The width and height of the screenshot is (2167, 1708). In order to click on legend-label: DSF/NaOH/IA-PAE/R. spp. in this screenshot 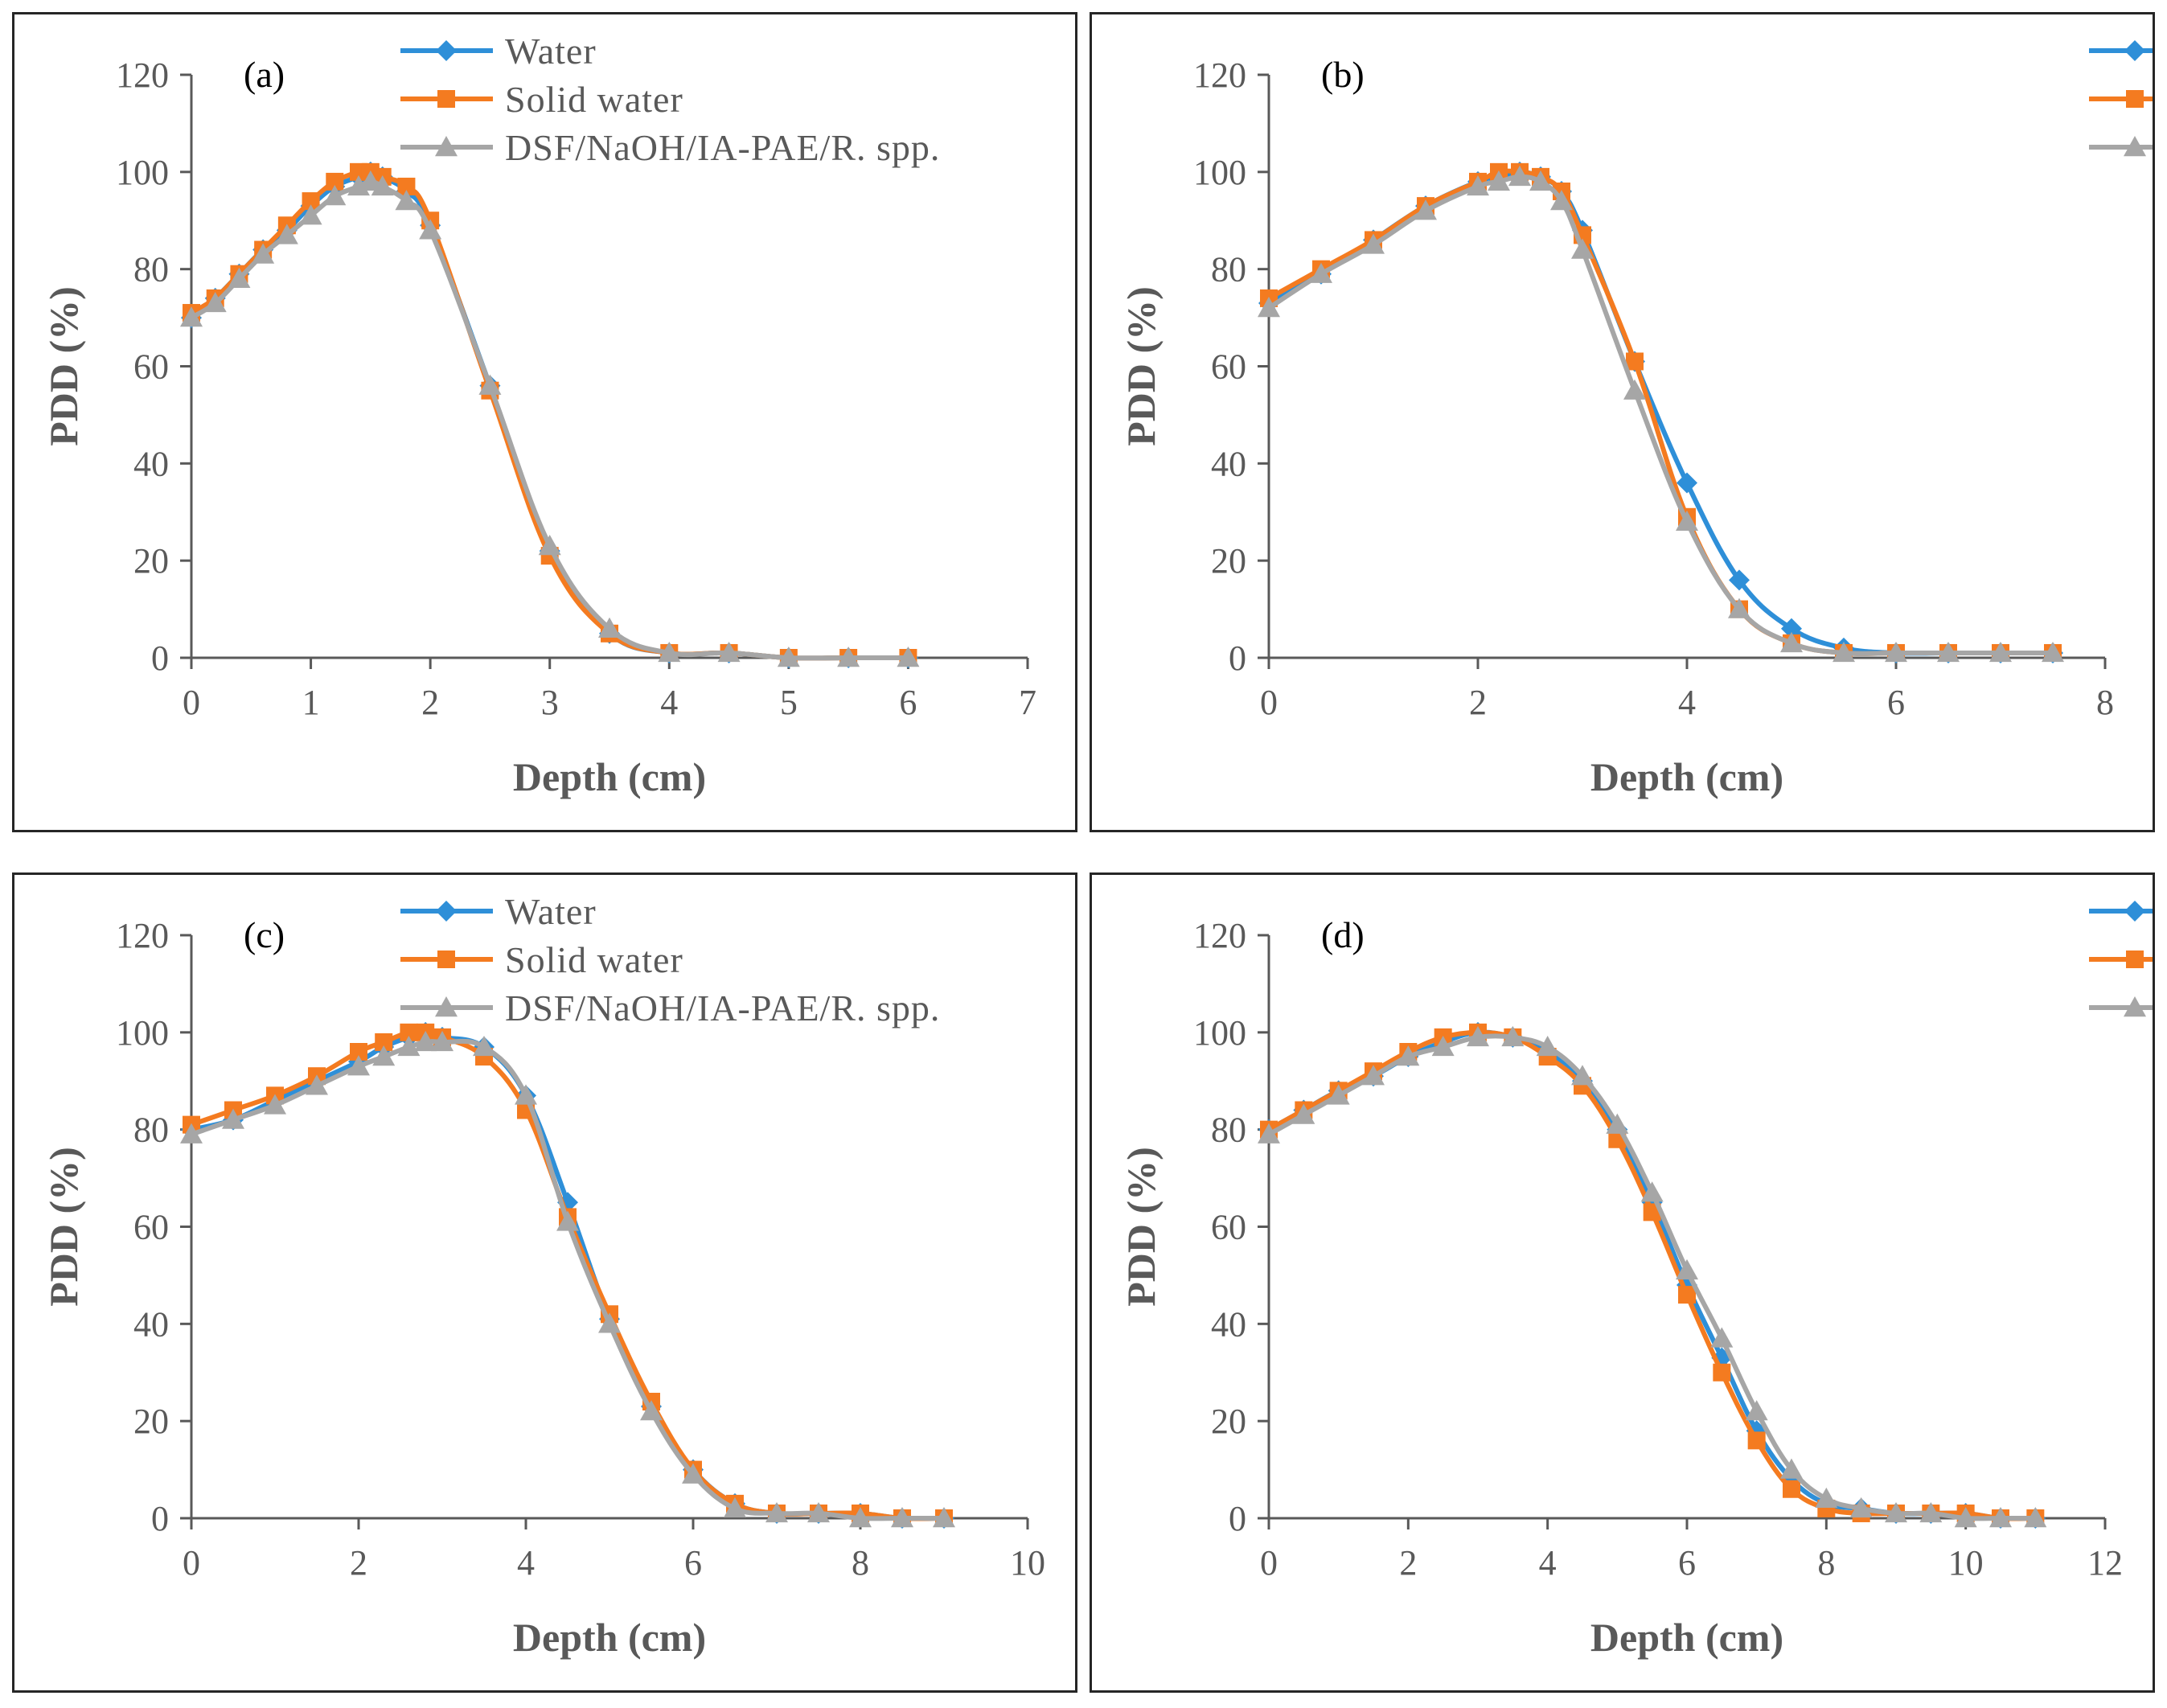, I will do `click(722, 147)`.